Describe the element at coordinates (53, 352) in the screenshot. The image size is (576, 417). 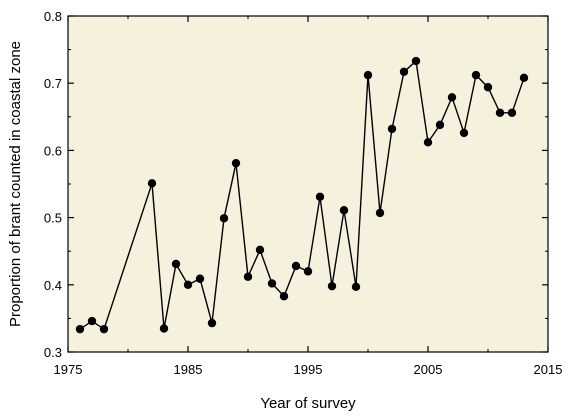
I see `y-tick-label: 0.3` at that location.